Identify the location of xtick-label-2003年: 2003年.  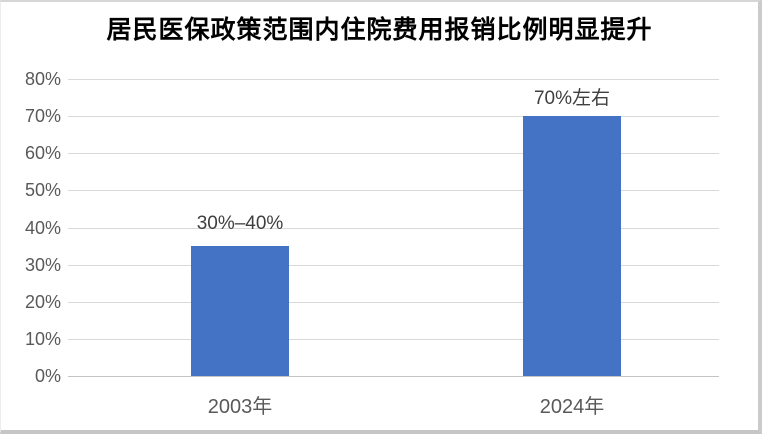
(240, 407).